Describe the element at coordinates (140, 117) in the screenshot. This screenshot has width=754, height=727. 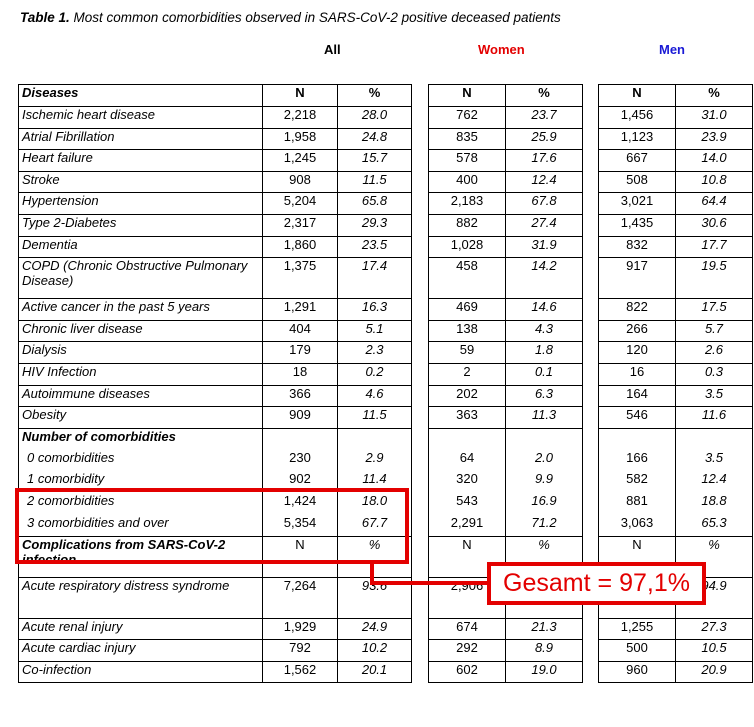
I see `row-label: Ischemic heart disease` at that location.